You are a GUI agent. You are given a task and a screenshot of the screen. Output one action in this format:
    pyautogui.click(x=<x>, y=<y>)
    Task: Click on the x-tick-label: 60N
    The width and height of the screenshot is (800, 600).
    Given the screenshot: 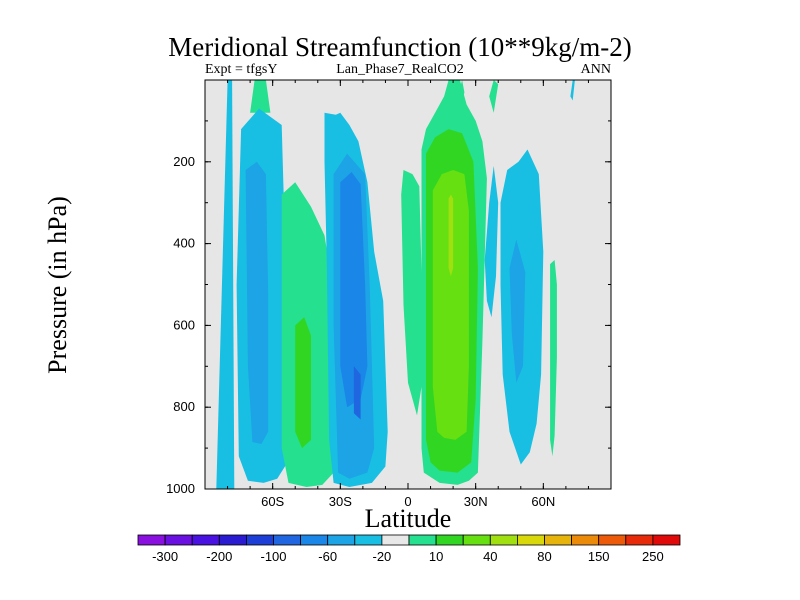 What is the action you would take?
    pyautogui.click(x=543, y=501)
    